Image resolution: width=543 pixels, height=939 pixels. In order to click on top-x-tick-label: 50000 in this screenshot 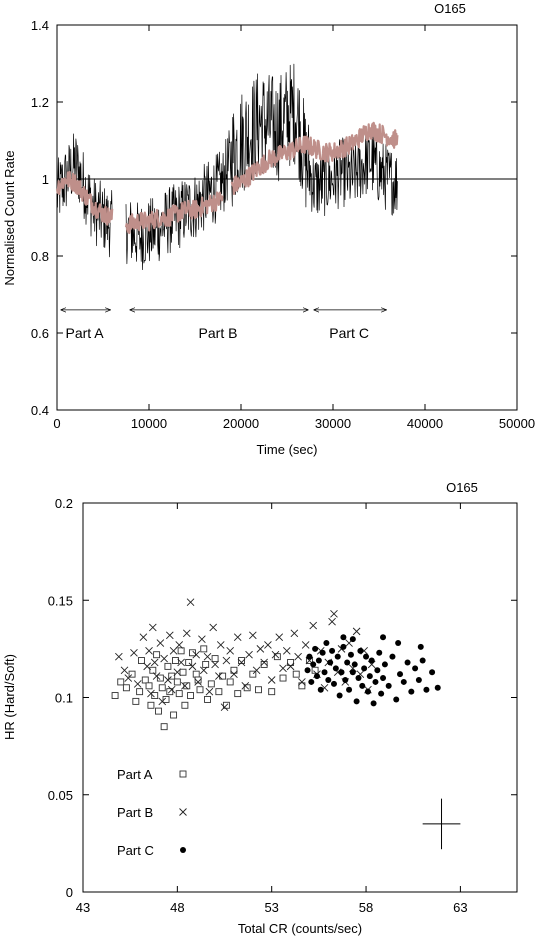, I will do `click(517, 423)`.